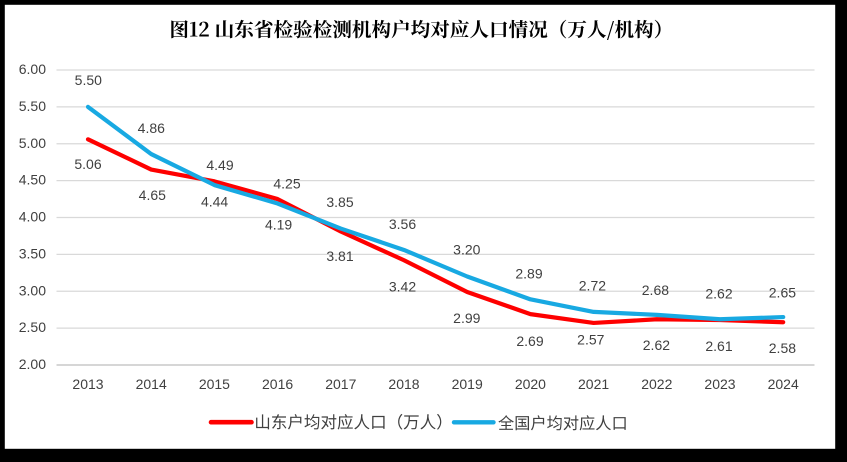 The image size is (847, 462). Describe the element at coordinates (402, 287) in the screenshot. I see `svg-text: 3.42` at that location.